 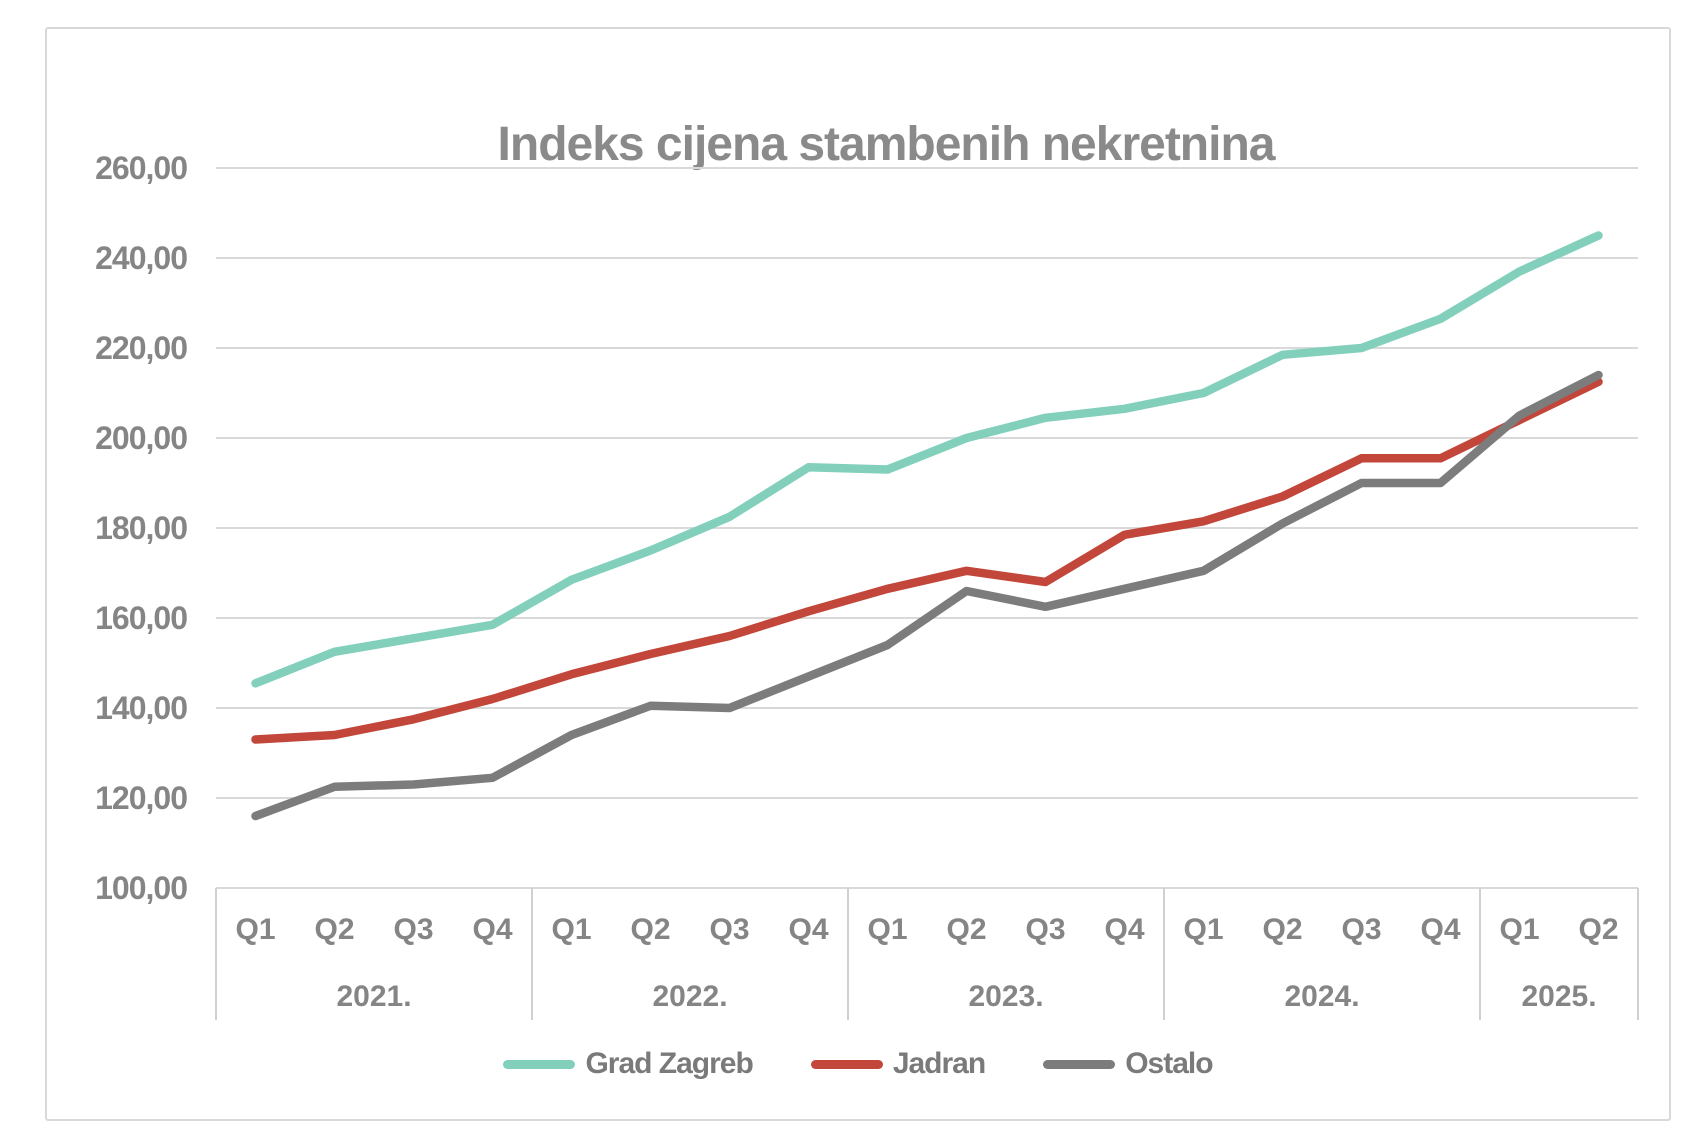 I want to click on y-tick-label: 160,00, so click(x=141, y=618).